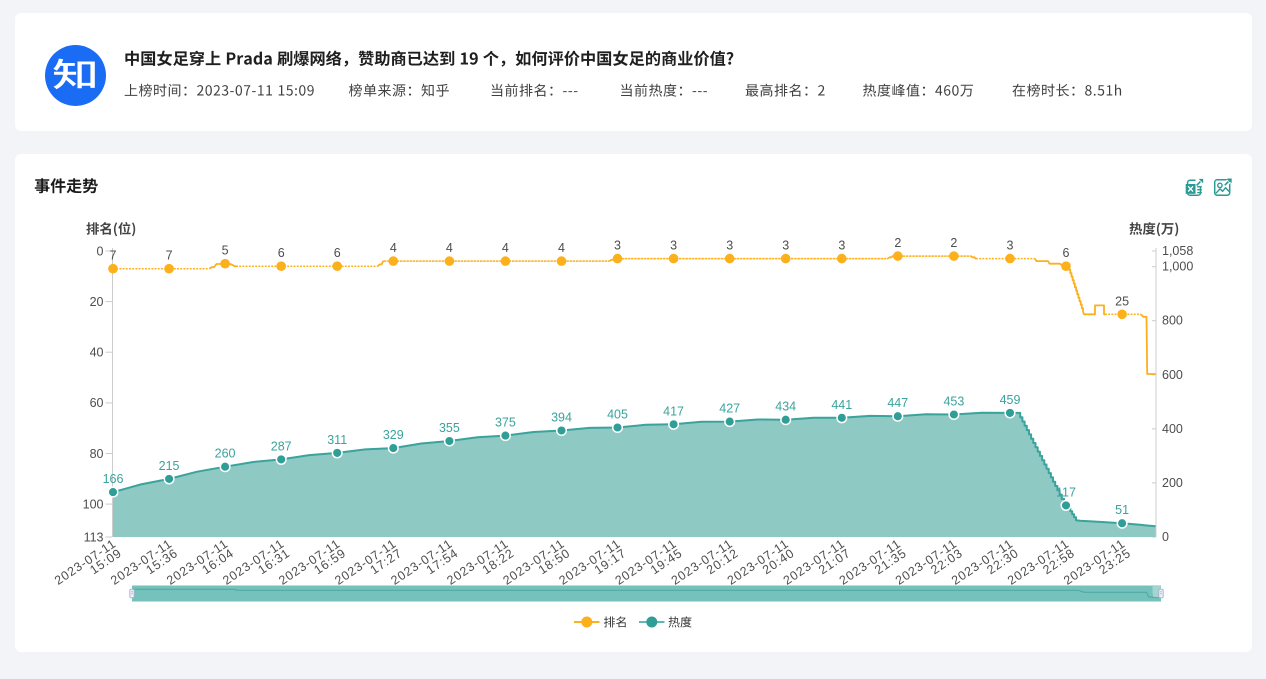 The width and height of the screenshot is (1266, 679). I want to click on svg-text: 51, so click(1122, 510).